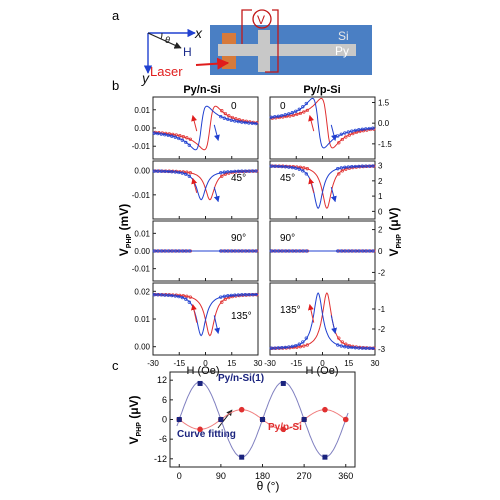 The height and width of the screenshot is (500, 500). What do you see at coordinates (203, 371) in the screenshot?
I see `panel-b-left-xlabel: H (Oe)` at bounding box center [203, 371].